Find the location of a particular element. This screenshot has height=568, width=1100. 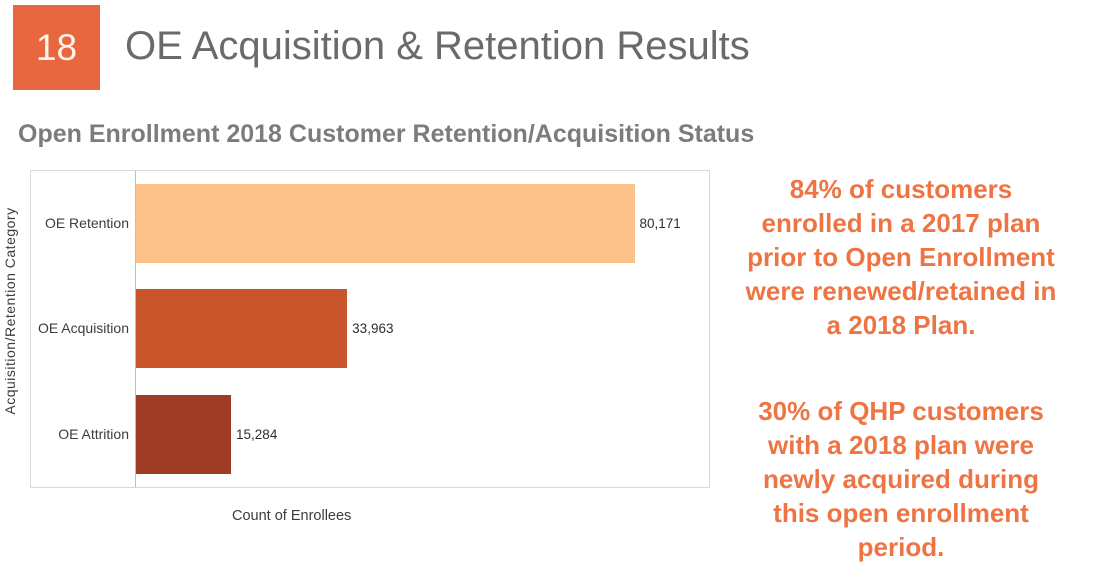

slide-title: OE Acquisition & Retention Results is located at coordinates (437, 46).